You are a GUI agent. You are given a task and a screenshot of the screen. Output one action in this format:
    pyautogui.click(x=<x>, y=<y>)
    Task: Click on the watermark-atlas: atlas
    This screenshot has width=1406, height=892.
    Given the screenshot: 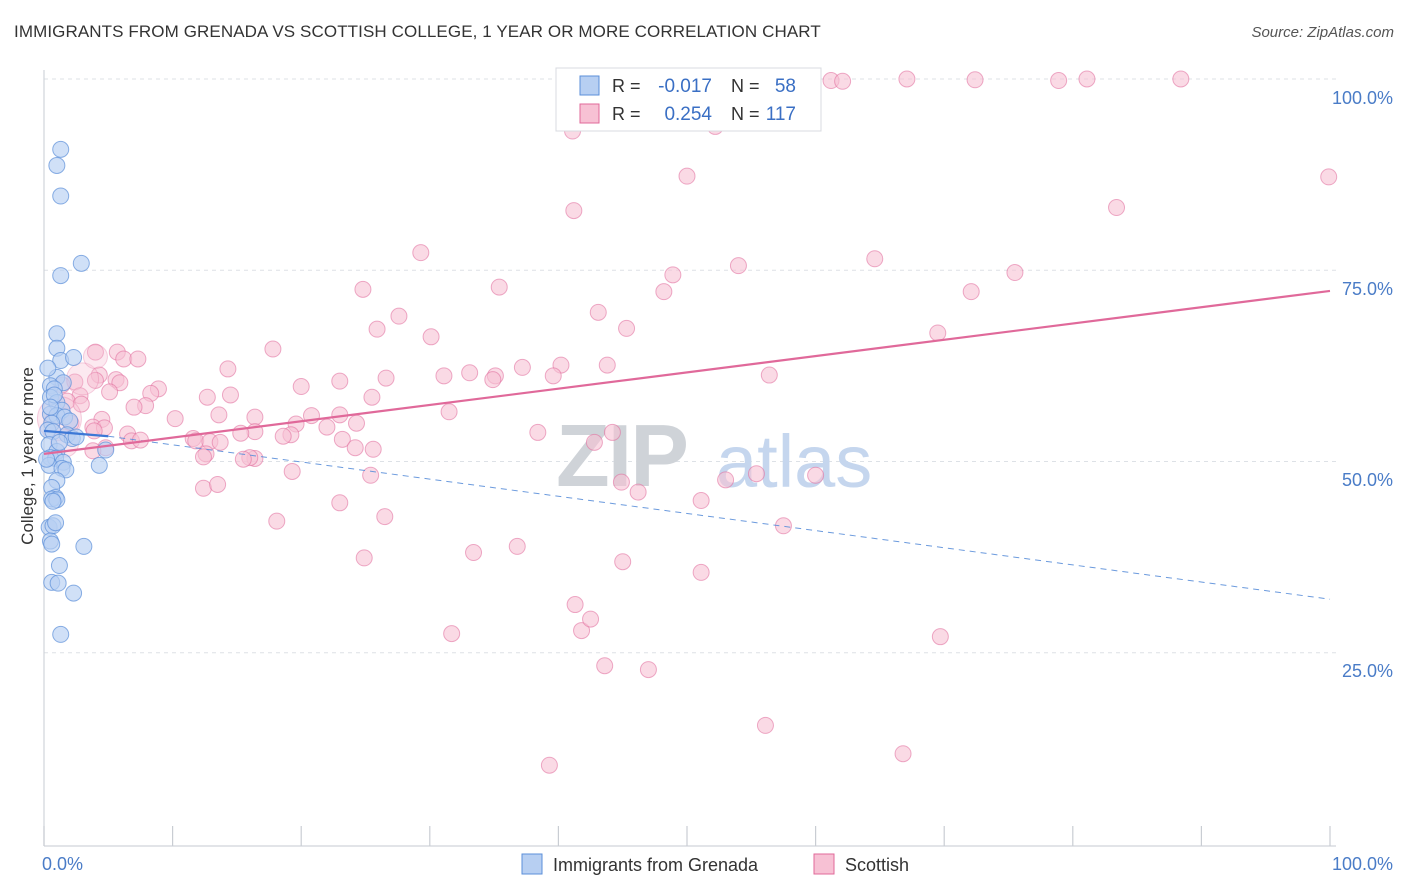 What is the action you would take?
    pyautogui.click(x=794, y=461)
    